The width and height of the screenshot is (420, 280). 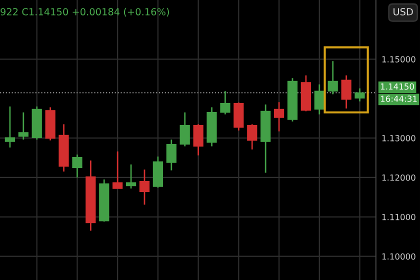 What do you see at coordinates (398, 99) in the screenshot?
I see `text: 16:44:31` at bounding box center [398, 99].